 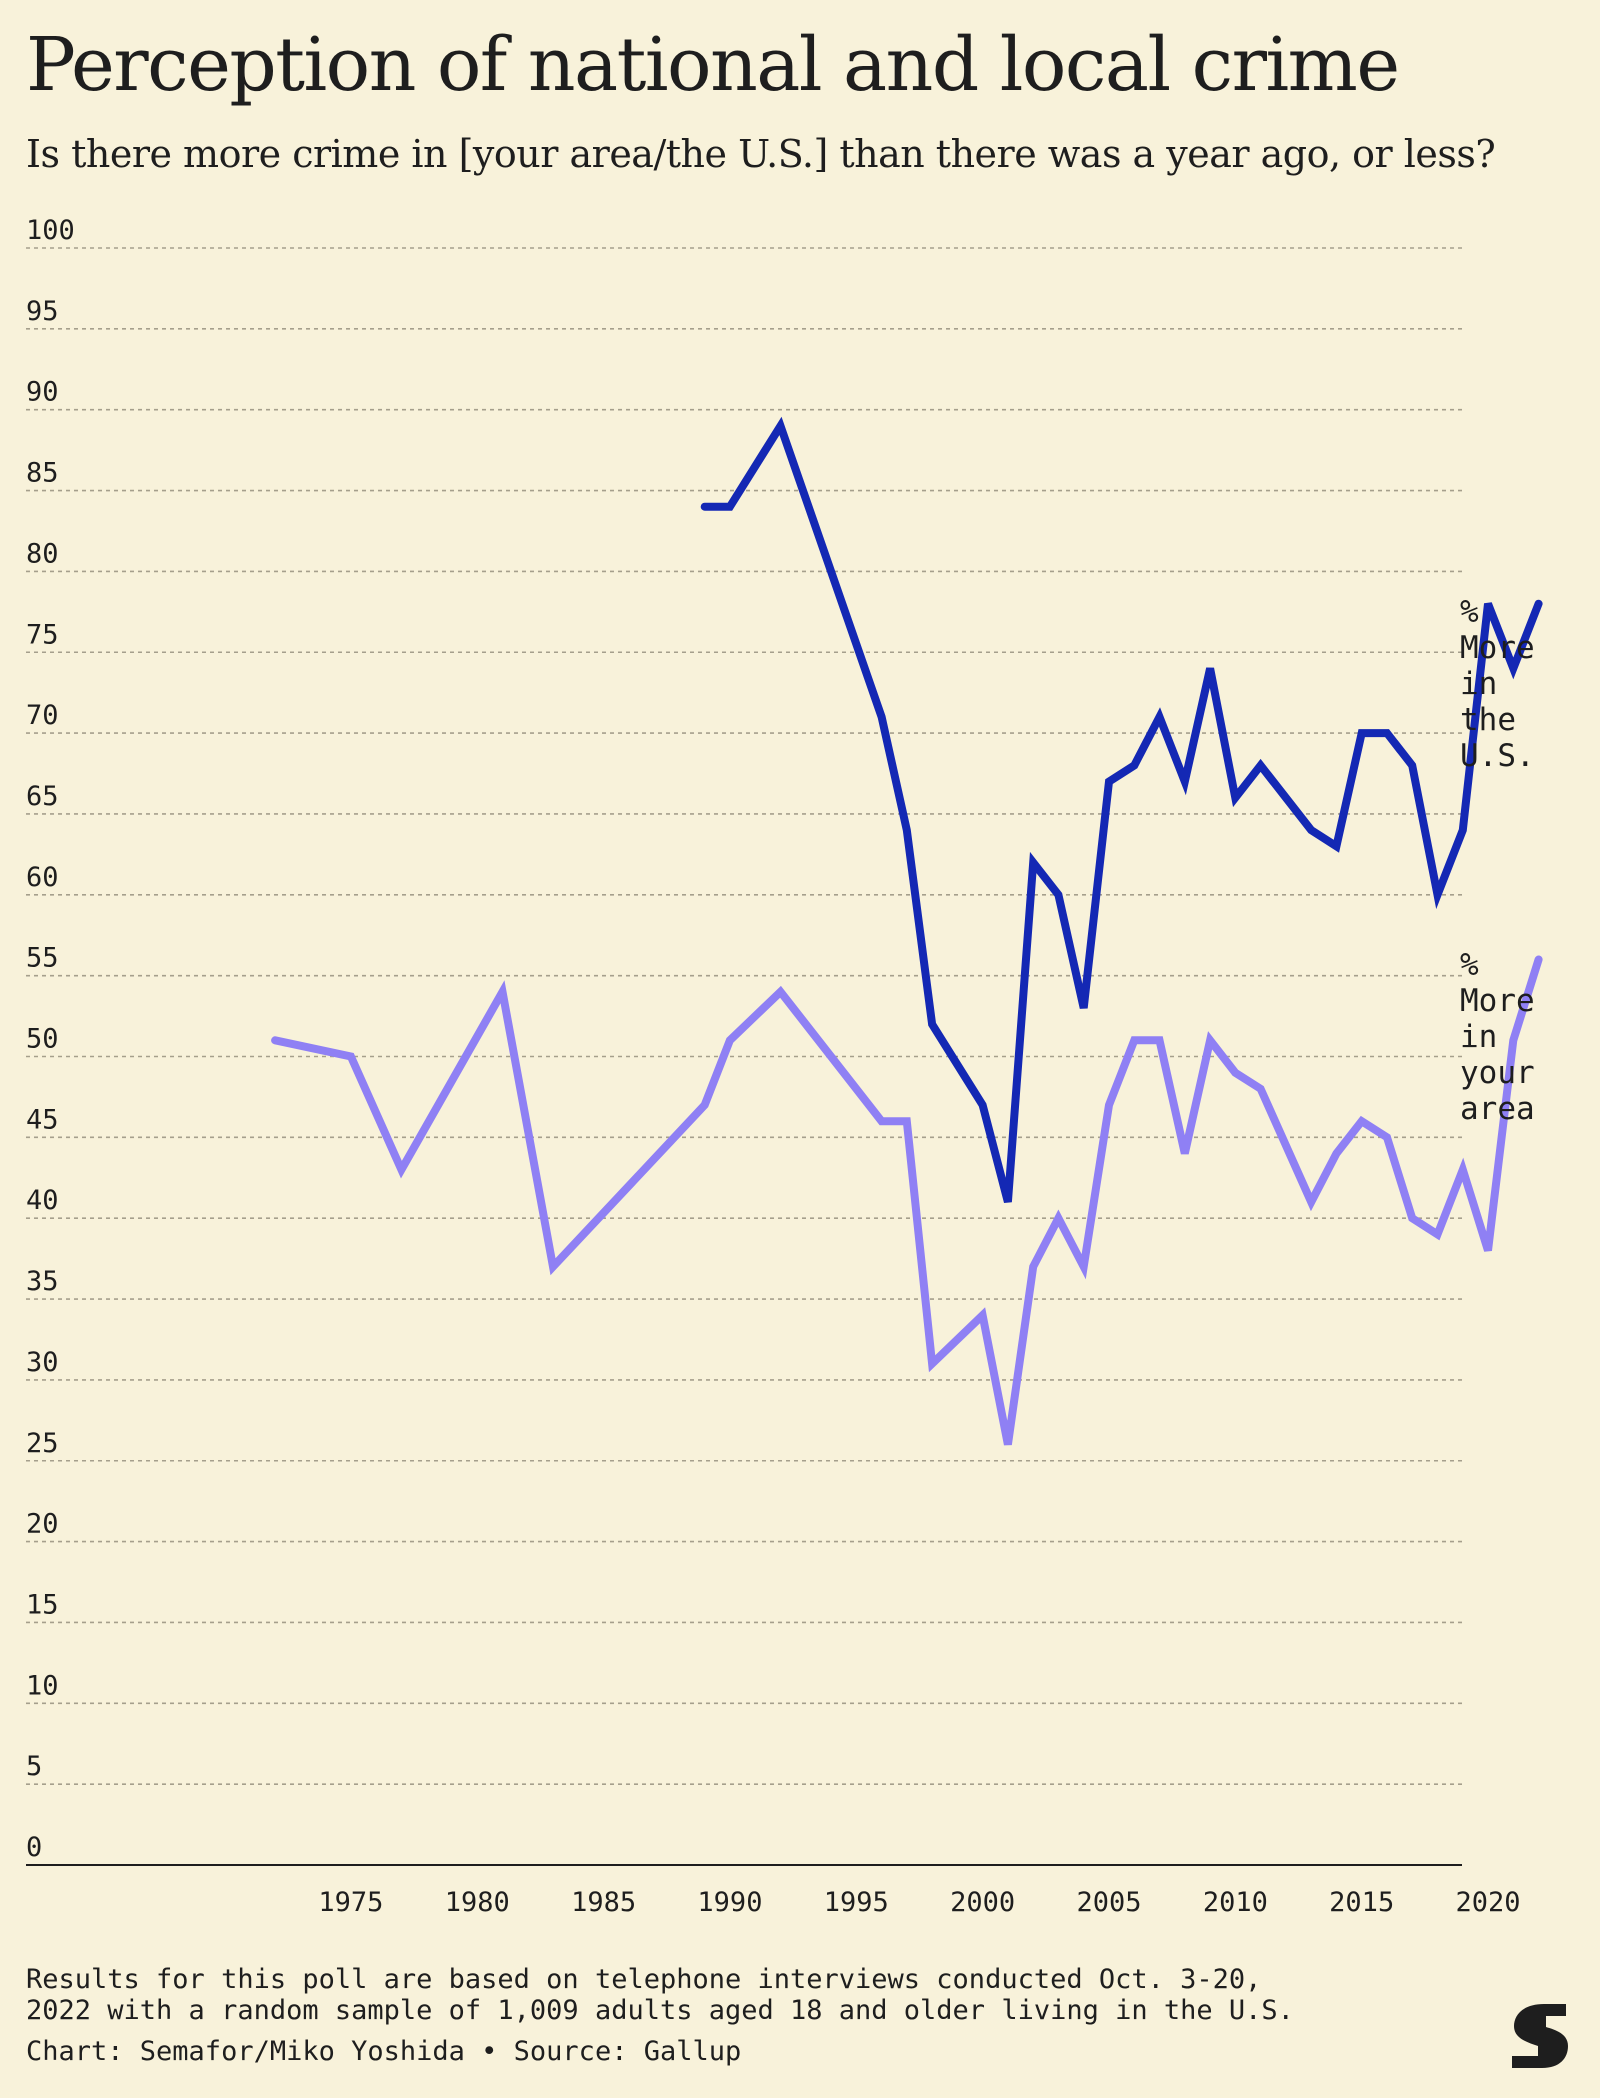 What do you see at coordinates (34, 1847) in the screenshot?
I see `y-tick-label: 0` at bounding box center [34, 1847].